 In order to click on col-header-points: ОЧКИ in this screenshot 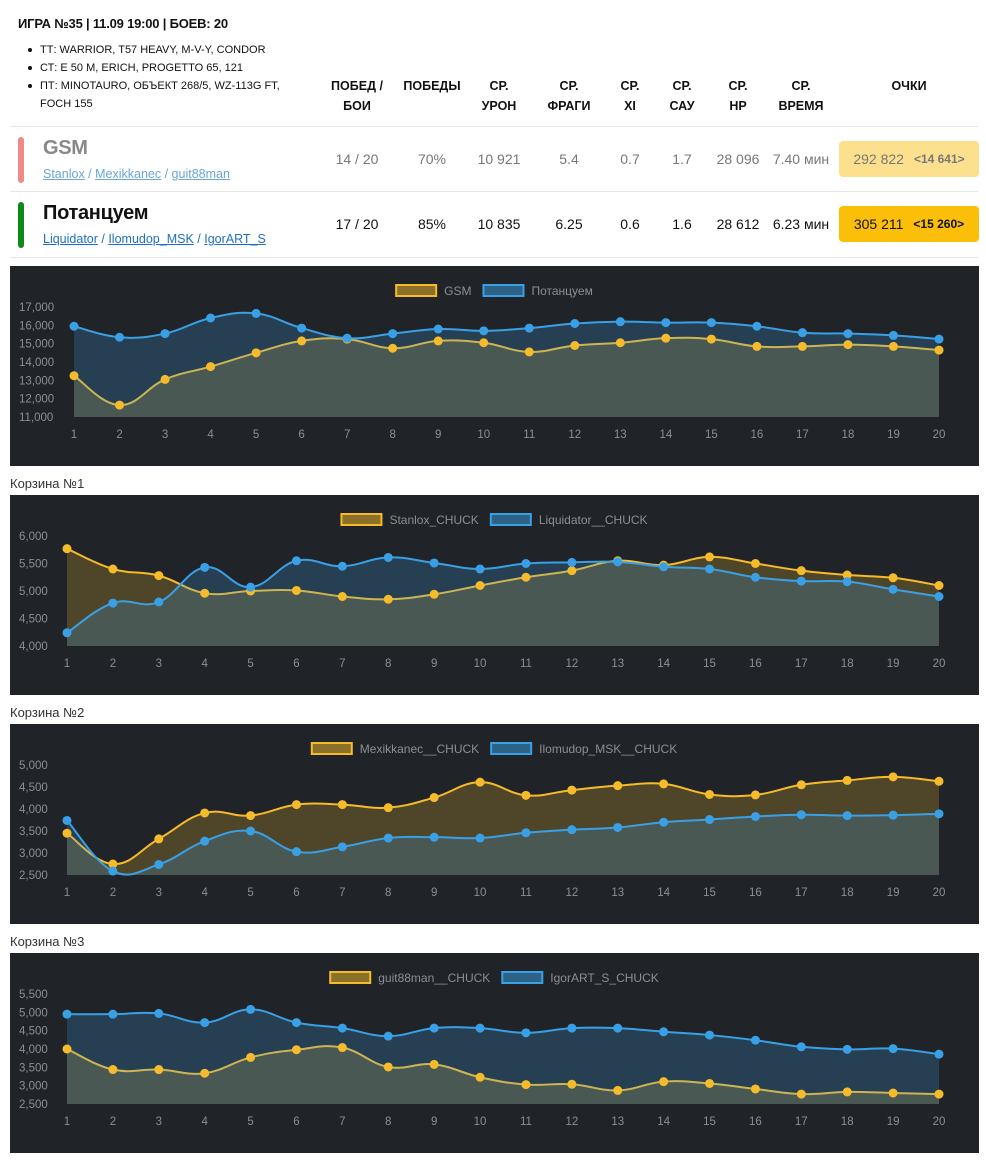, I will do `click(909, 86)`.